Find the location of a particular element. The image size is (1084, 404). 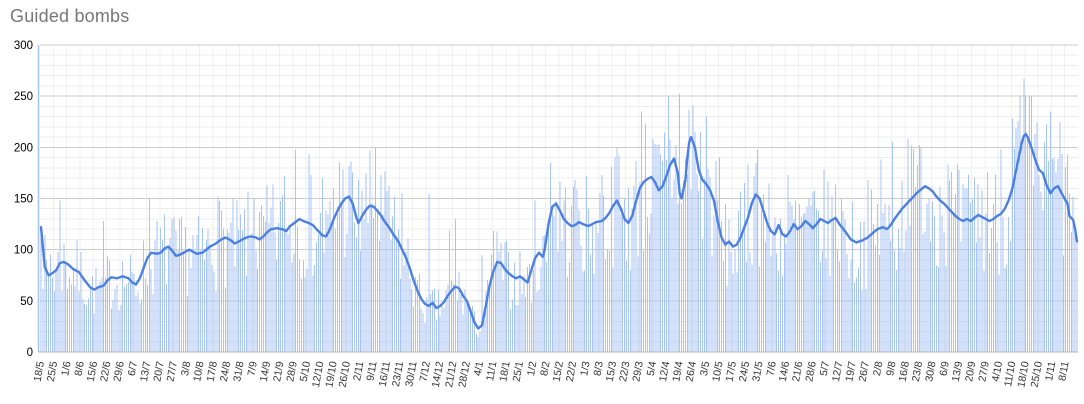

svg-text: 7/9 is located at coordinates (253, 368).